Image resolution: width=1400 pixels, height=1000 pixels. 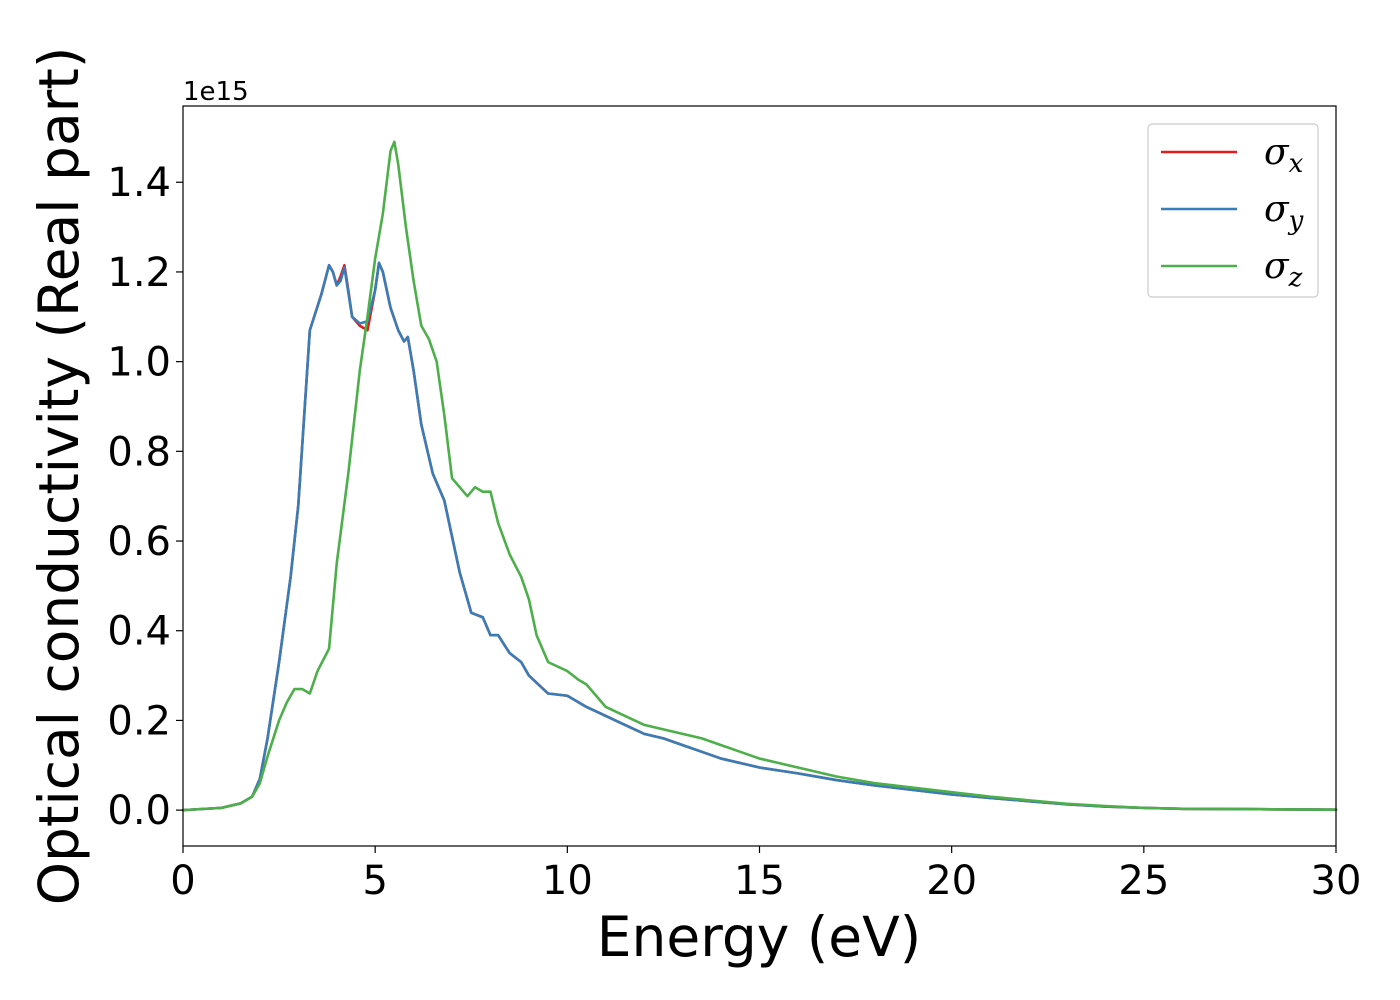 I want to click on y-tick-label: 0.0, so click(x=139, y=811).